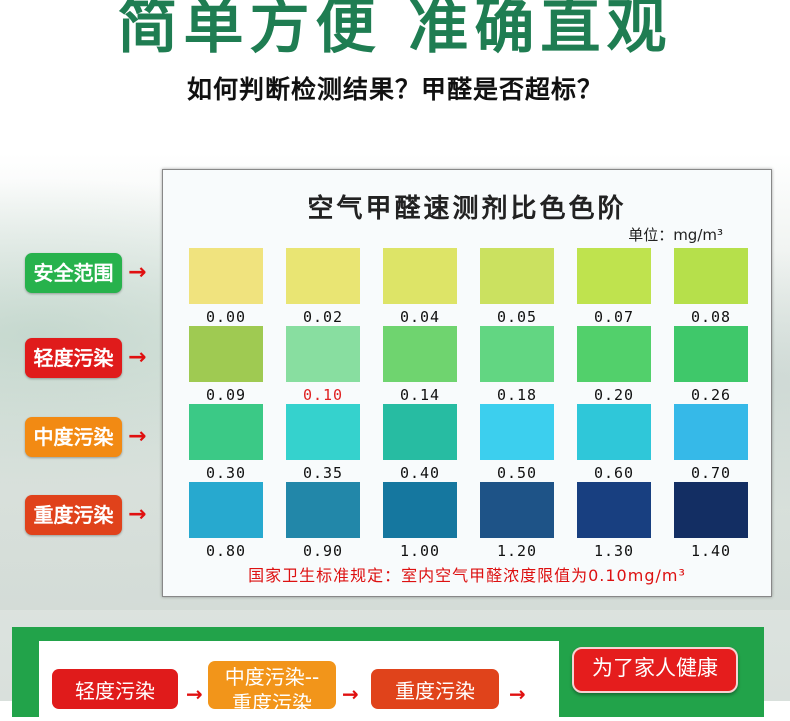  I want to click on headline: 简单方便 准确直观, so click(395, 31).